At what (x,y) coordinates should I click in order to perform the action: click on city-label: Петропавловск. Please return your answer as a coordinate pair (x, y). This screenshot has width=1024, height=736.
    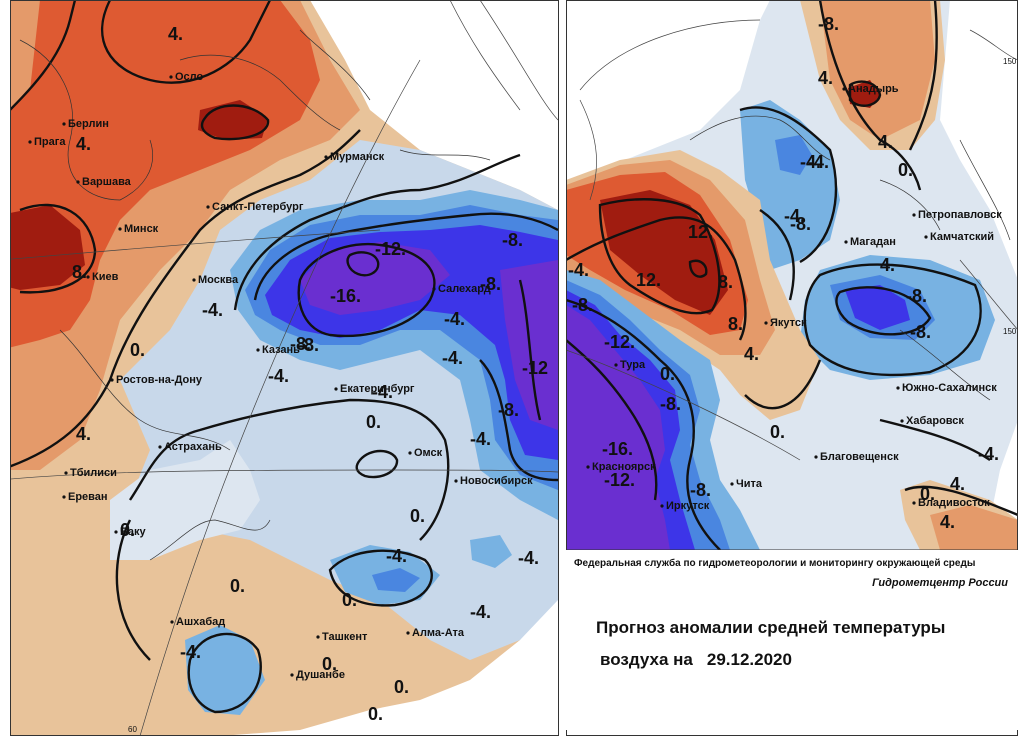
    Looking at the image, I should click on (960, 215).